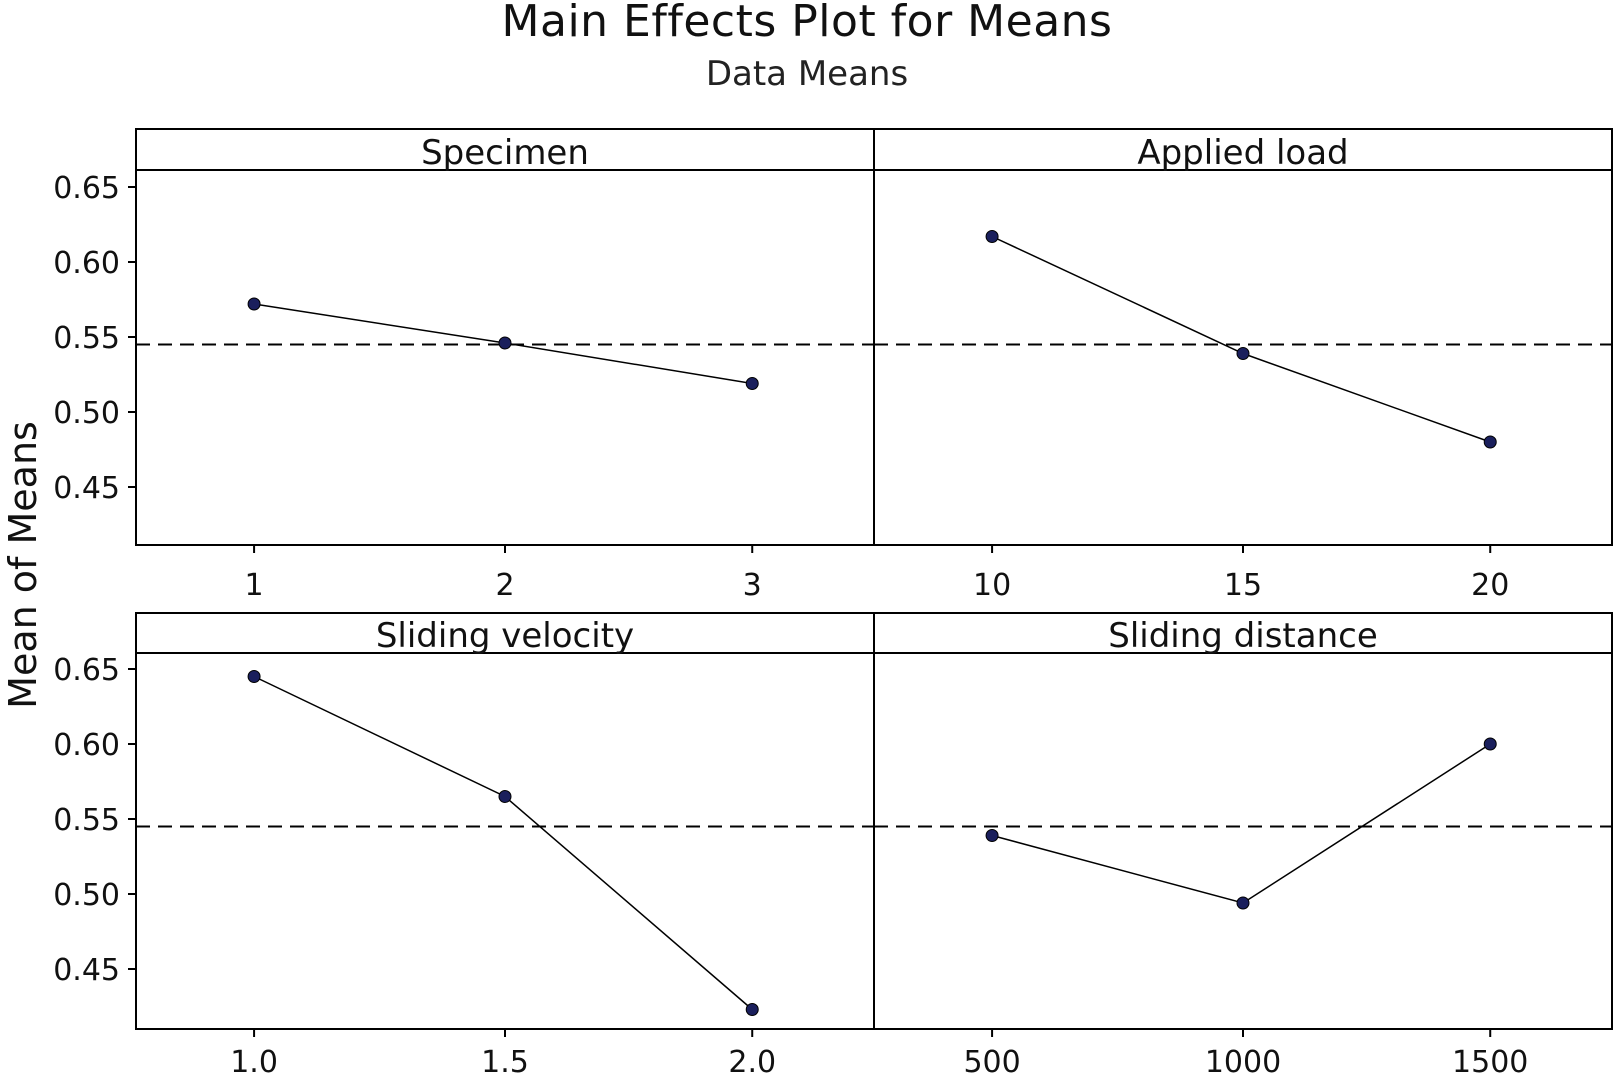  Describe the element at coordinates (504, 585) in the screenshot. I see `x-tick-label: 2` at that location.